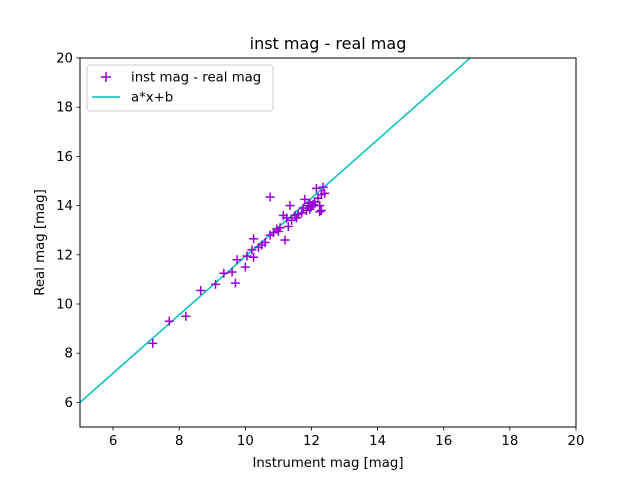 The image size is (640, 480). I want to click on x-tick-label: 20, so click(576, 441).